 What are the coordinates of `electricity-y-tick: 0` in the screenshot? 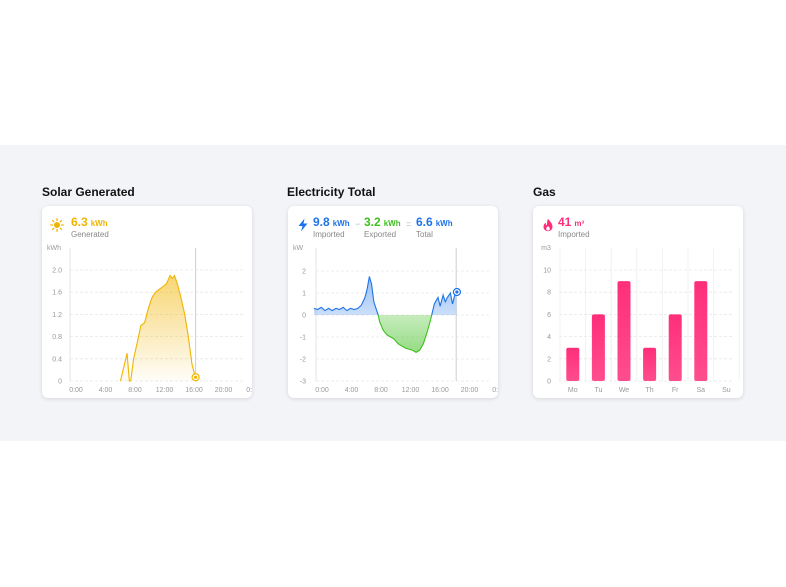 It's located at (304, 316).